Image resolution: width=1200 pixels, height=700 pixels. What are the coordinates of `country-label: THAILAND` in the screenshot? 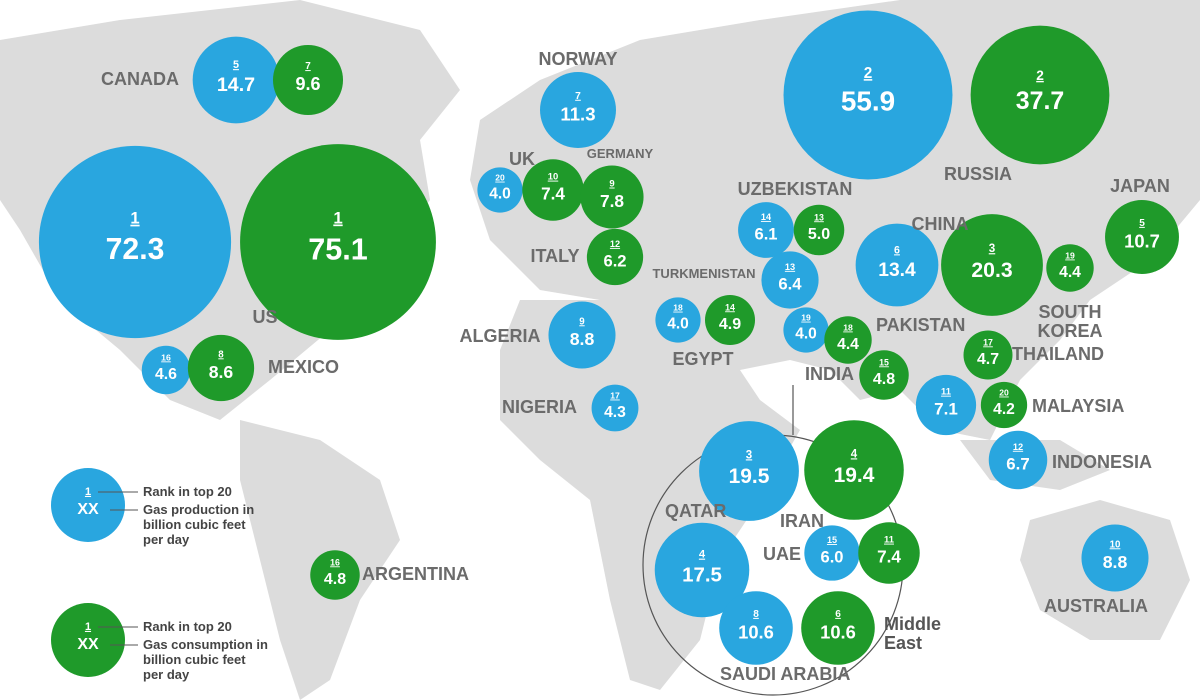 It's located at (1058, 354).